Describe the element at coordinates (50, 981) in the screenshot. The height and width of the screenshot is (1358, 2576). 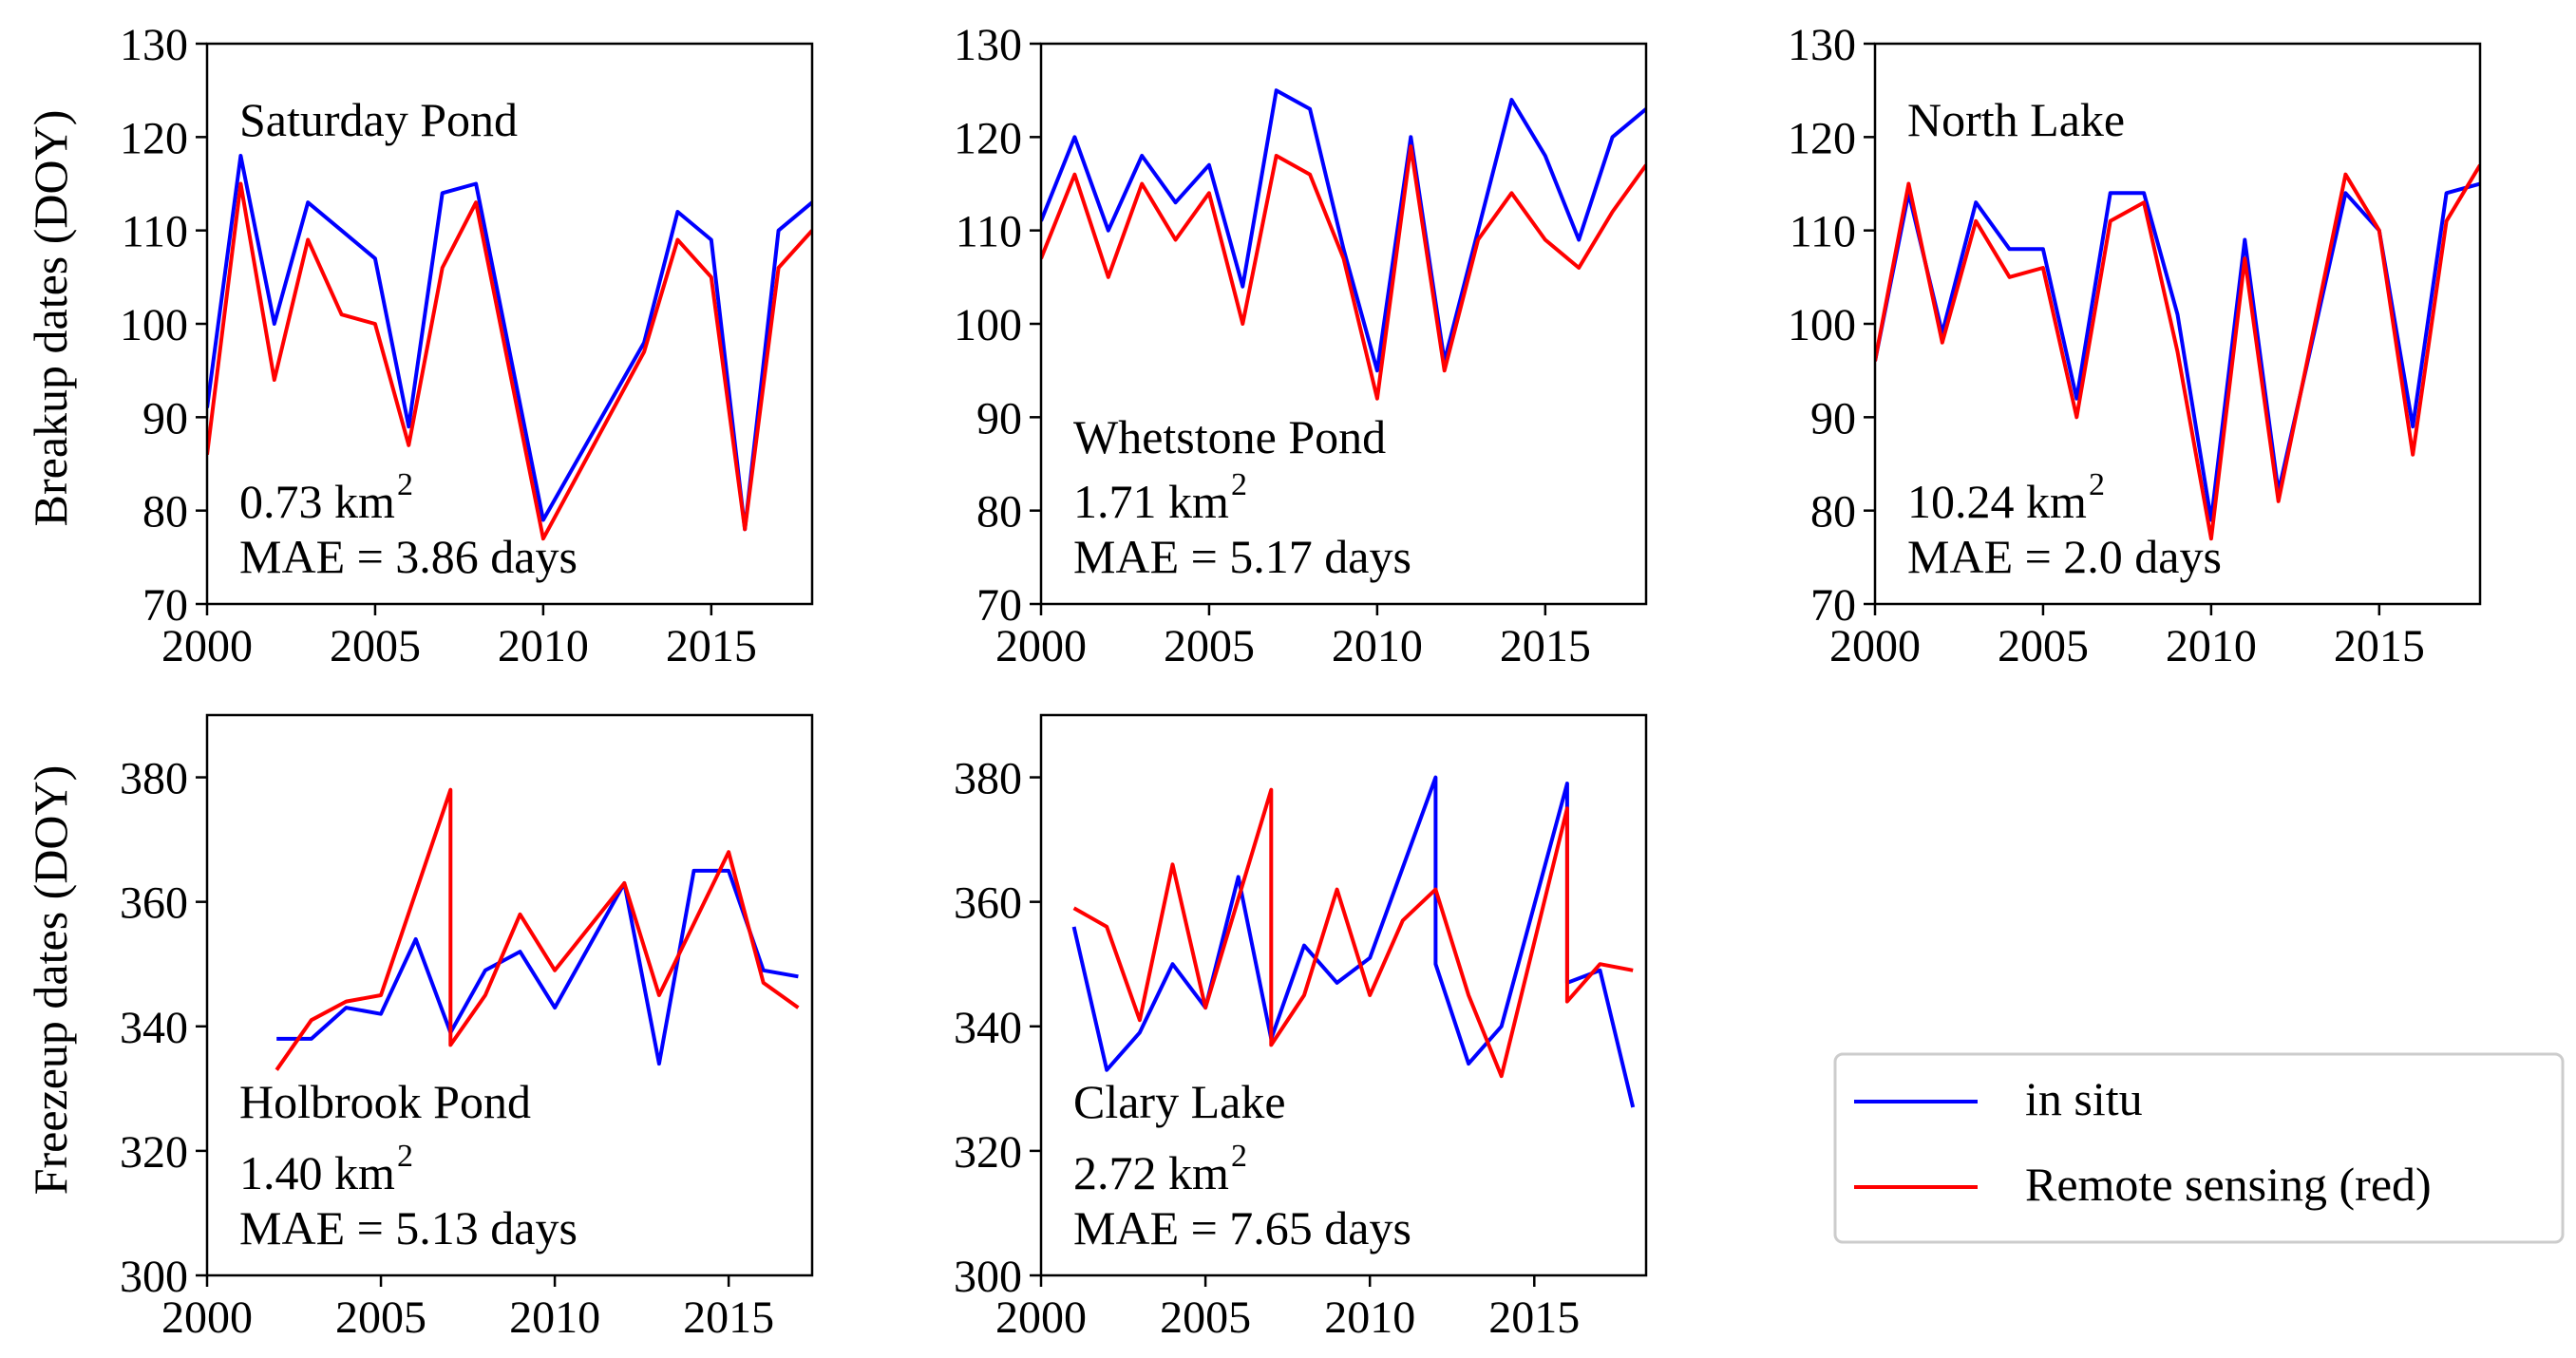
I see `y-axis-label-freezeup: Freezeup dates (DOY)` at that location.